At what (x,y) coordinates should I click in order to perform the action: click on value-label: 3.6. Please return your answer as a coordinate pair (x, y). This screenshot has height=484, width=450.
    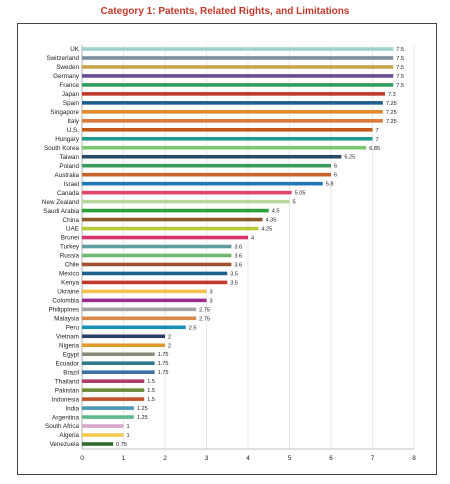
    Looking at the image, I should click on (238, 265).